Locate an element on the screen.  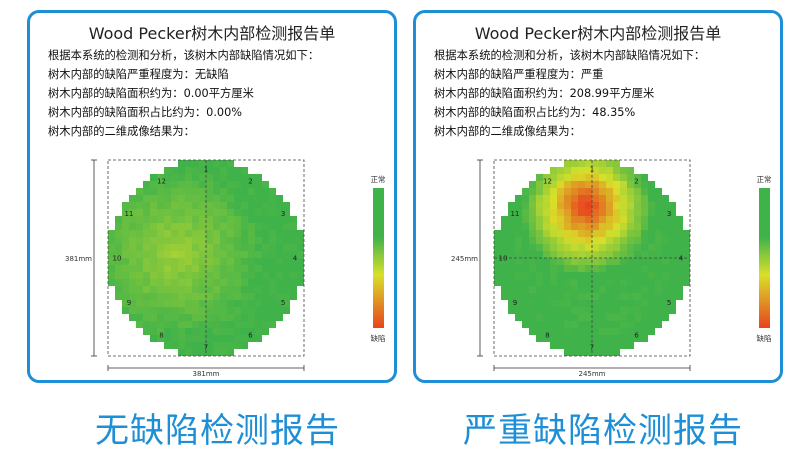
sensor-point-label: 7 is located at coordinates (206, 348).